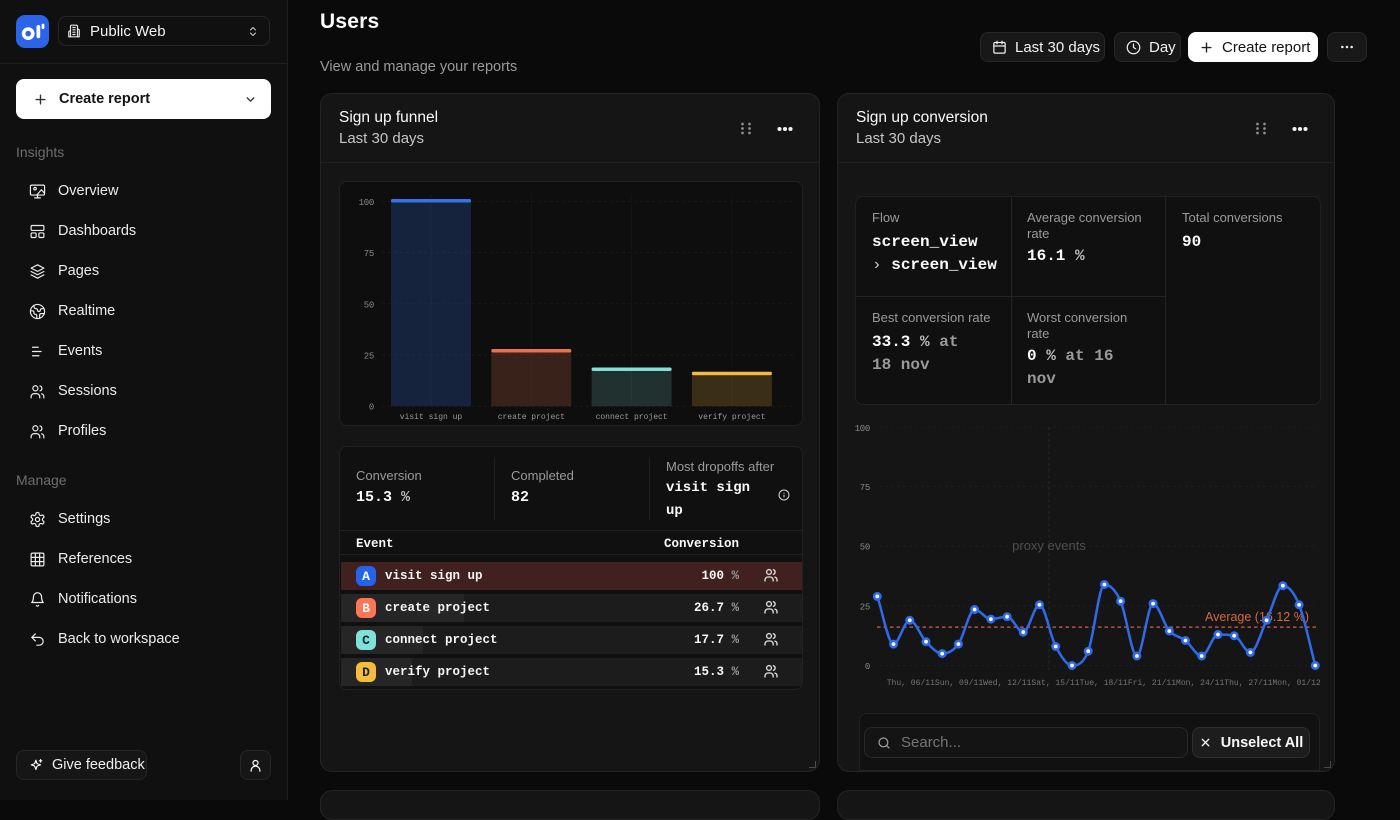  Describe the element at coordinates (731, 417) in the screenshot. I see `svg-text: verify project` at that location.